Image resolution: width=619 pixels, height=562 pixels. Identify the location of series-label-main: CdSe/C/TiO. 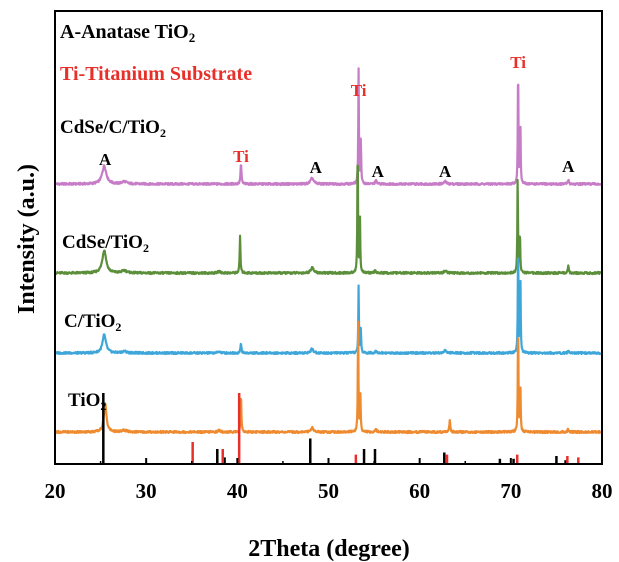
(110, 127).